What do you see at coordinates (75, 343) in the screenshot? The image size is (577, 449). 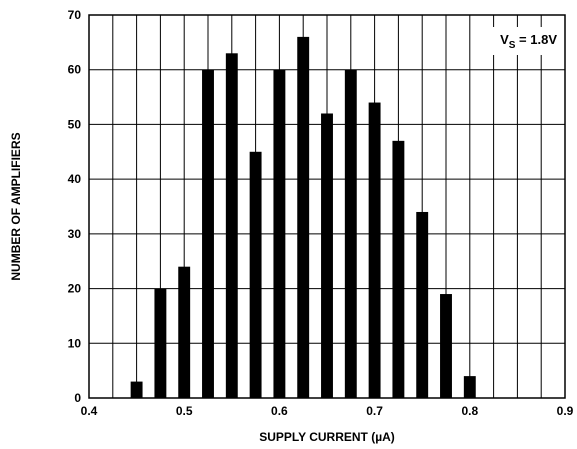 I see `y-tick-label: 10` at bounding box center [75, 343].